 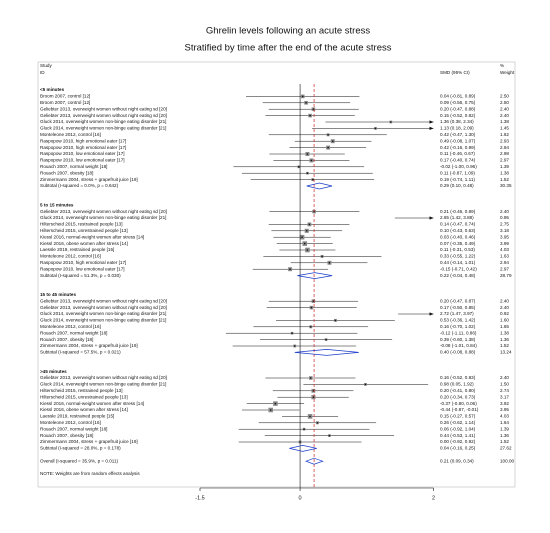 I want to click on weight-label: 2.50, so click(x=504, y=96).